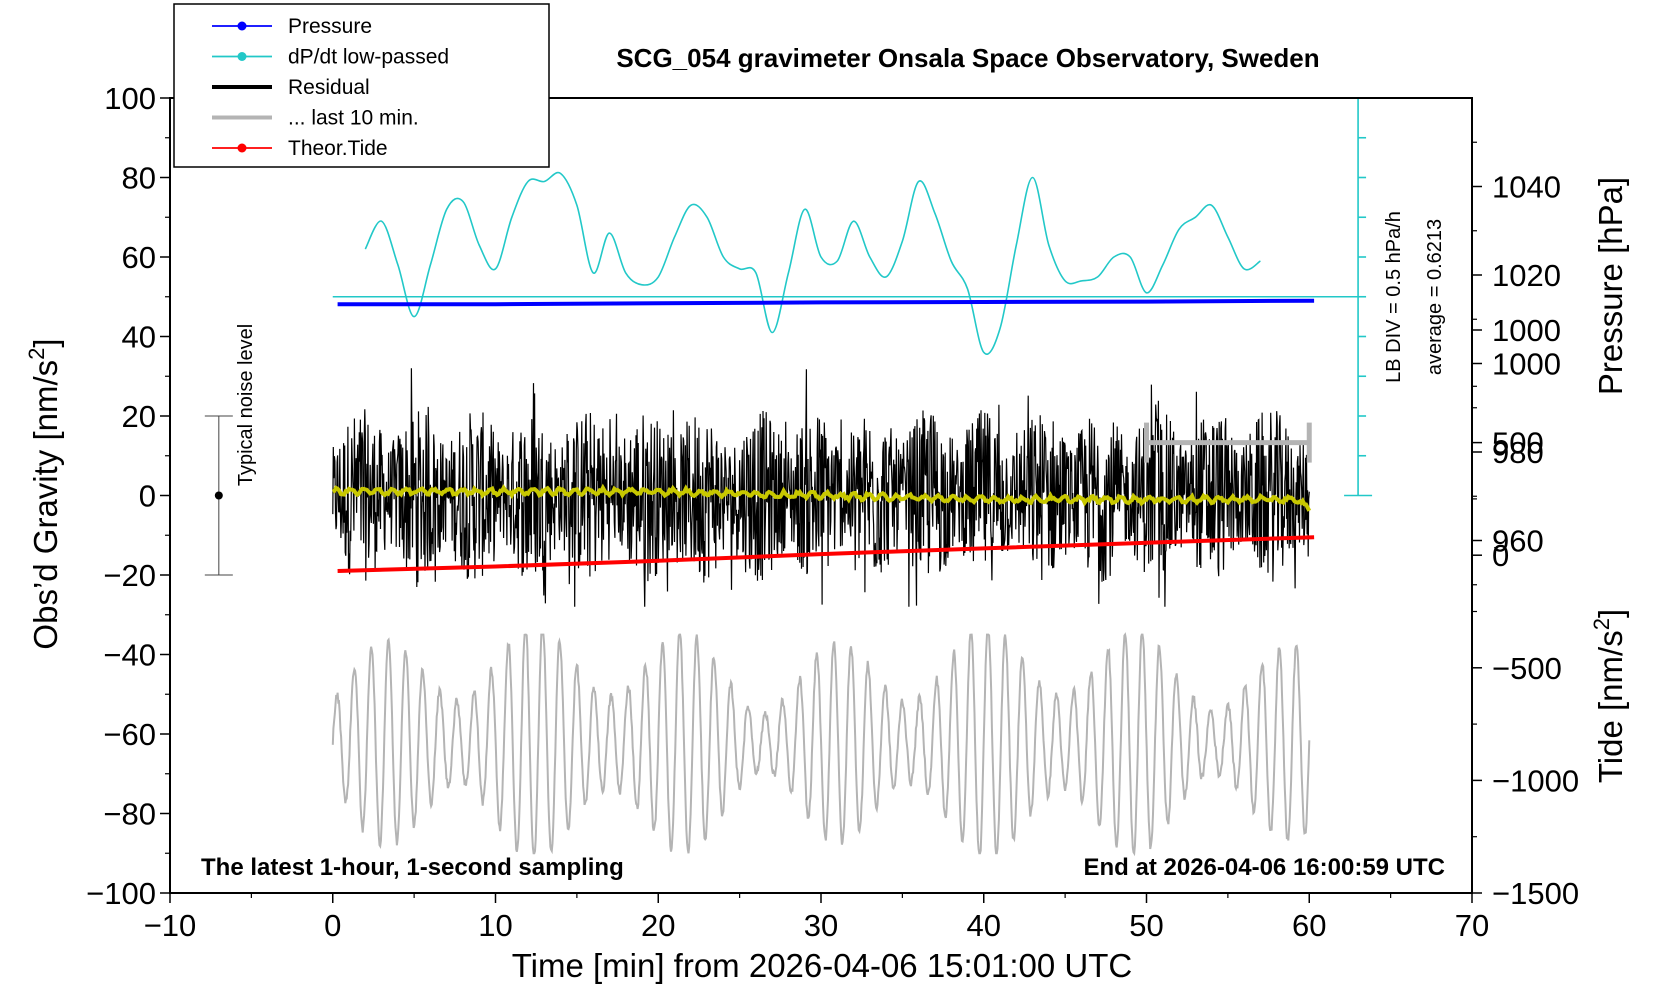 This screenshot has height=987, width=1653. I want to click on y-tick-label: 100, so click(130, 98).